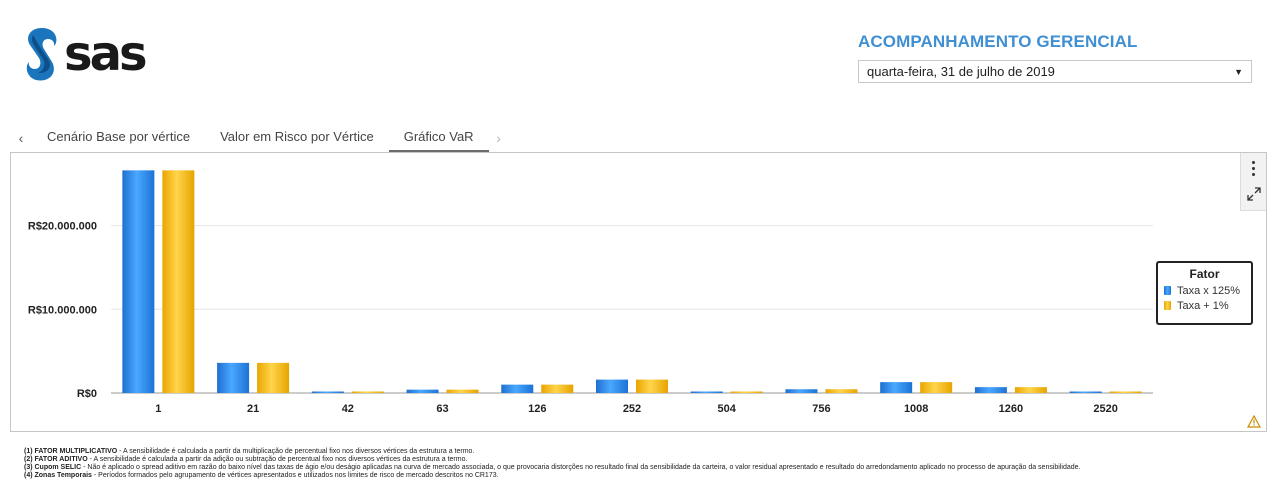 The height and width of the screenshot is (497, 1280). Describe the element at coordinates (1253, 182) in the screenshot. I see `panel-toolbar` at that location.